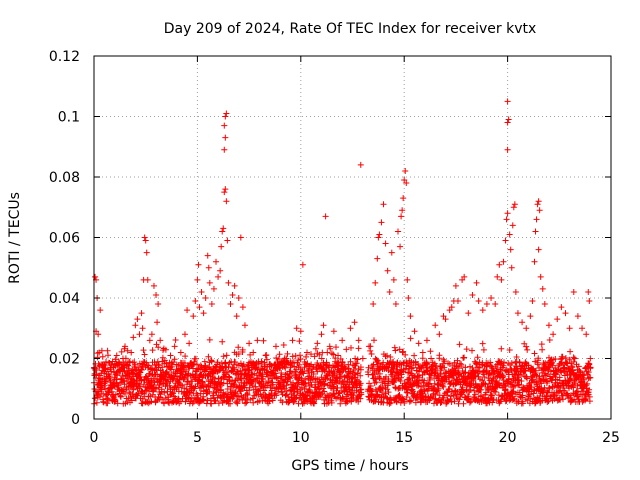  Describe the element at coordinates (404, 438) in the screenshot. I see `x-tick-label: 15` at that location.